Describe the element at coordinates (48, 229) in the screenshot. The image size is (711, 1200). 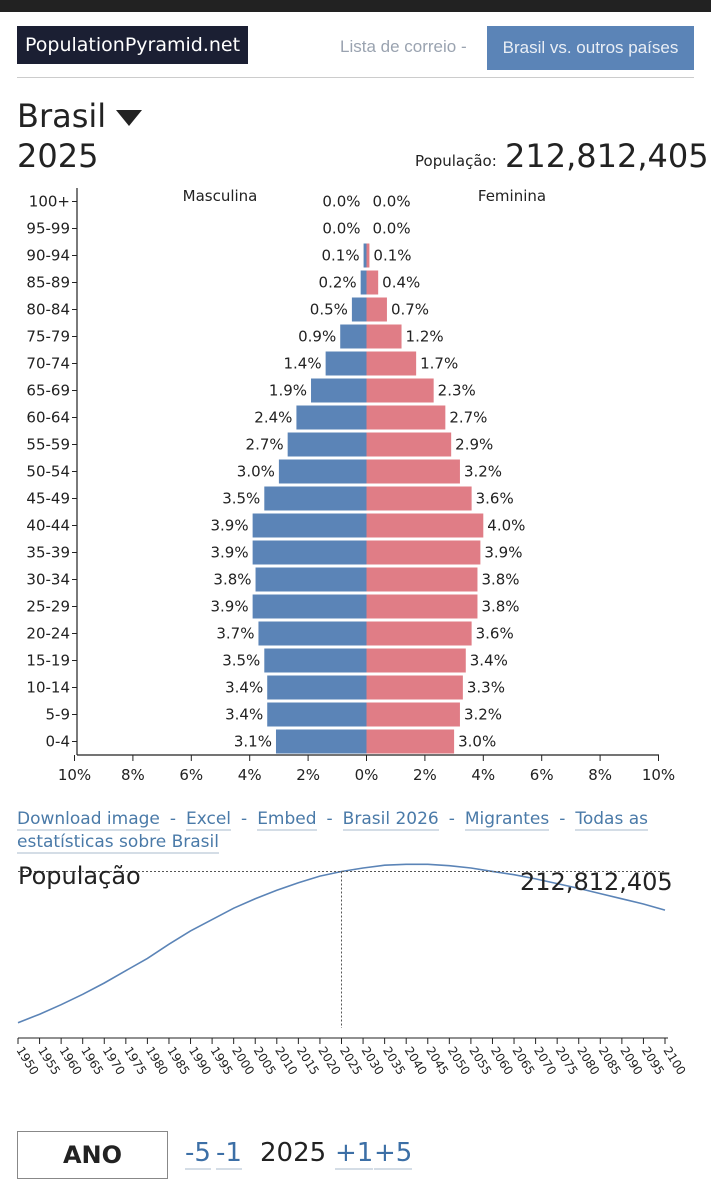
I see `y-tick-label: 95-99` at that location.